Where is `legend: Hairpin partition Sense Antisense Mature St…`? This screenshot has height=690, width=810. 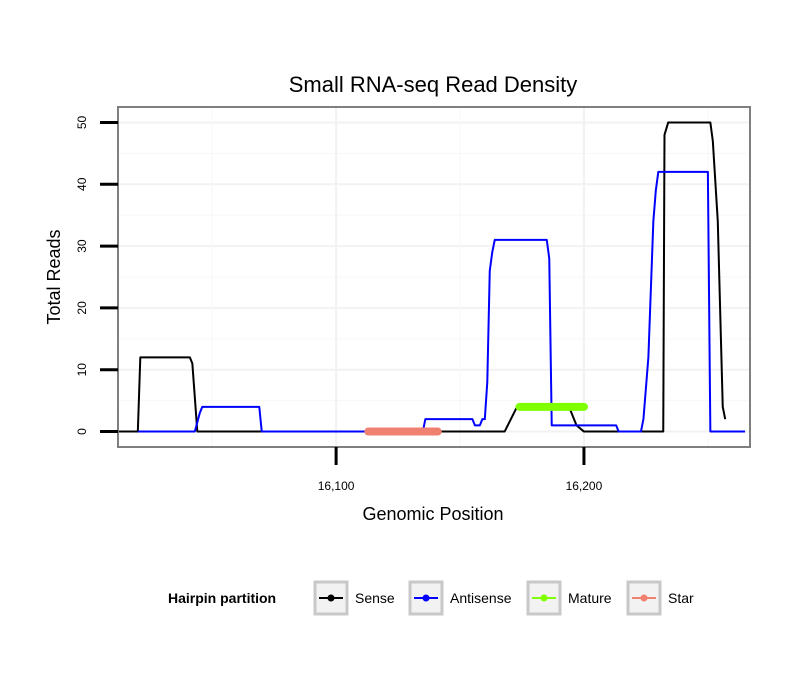 legend: Hairpin partition Sense Antisense Mature St… is located at coordinates (431, 598).